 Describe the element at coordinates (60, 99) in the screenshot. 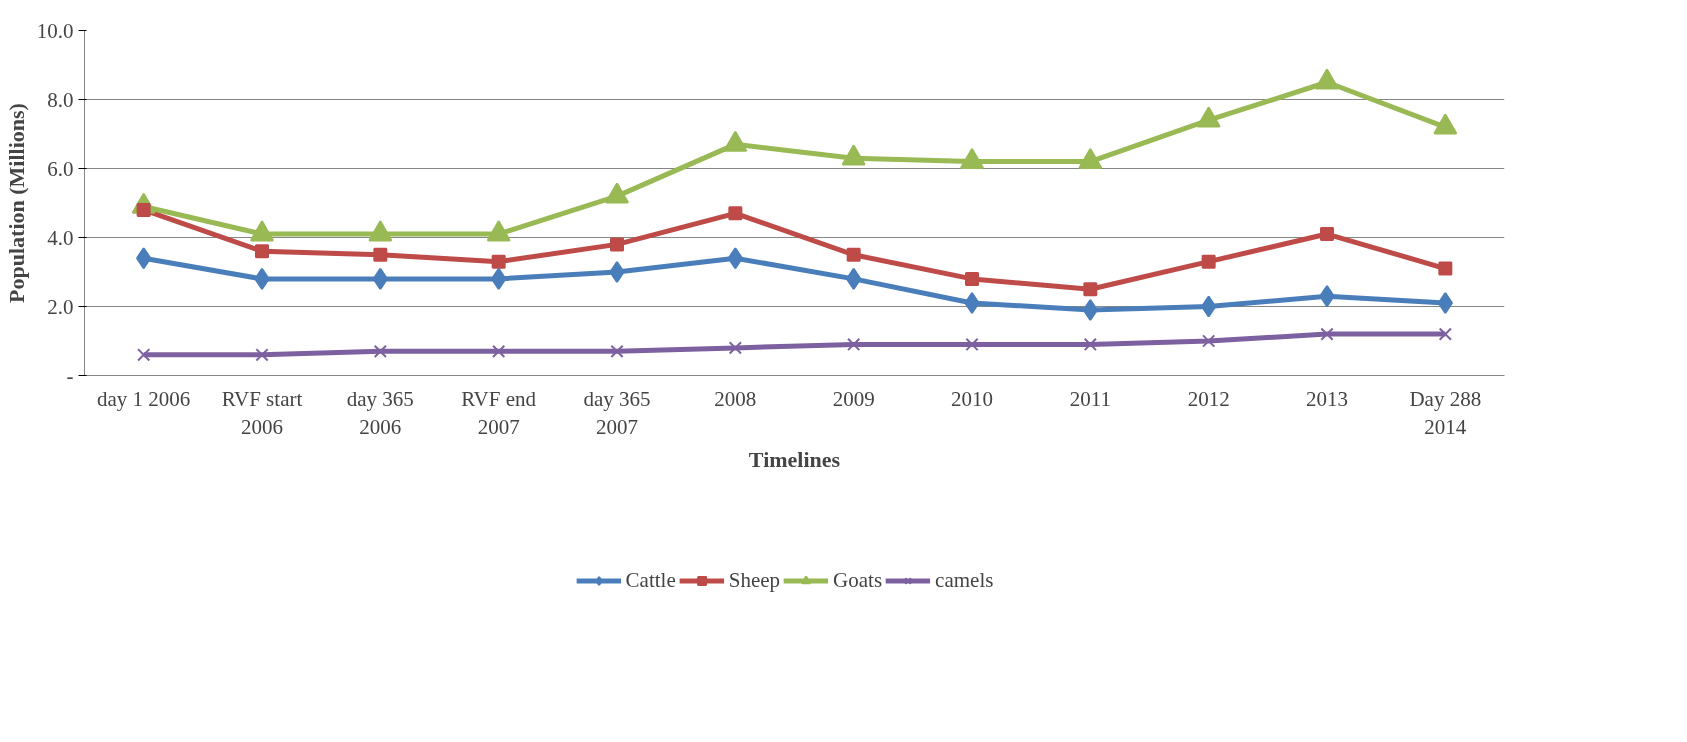

I see `y-tick-label: 8.0` at that location.